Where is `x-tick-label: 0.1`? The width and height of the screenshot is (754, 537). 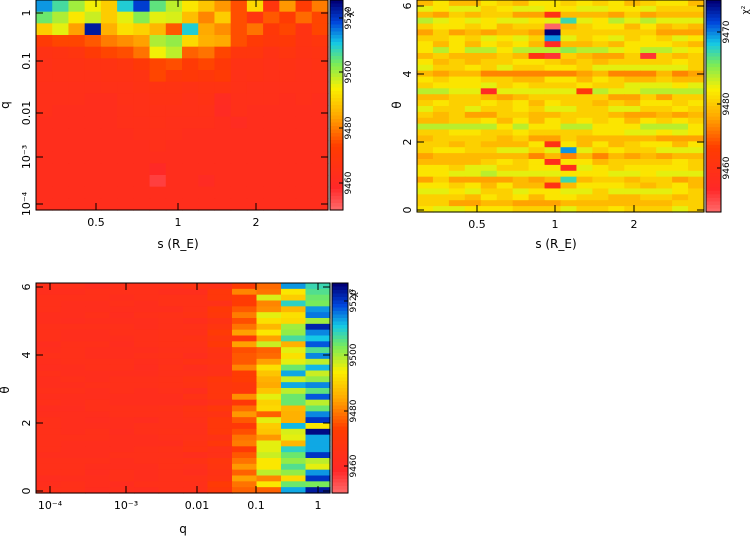 x-tick-label: 0.1 is located at coordinates (256, 505).